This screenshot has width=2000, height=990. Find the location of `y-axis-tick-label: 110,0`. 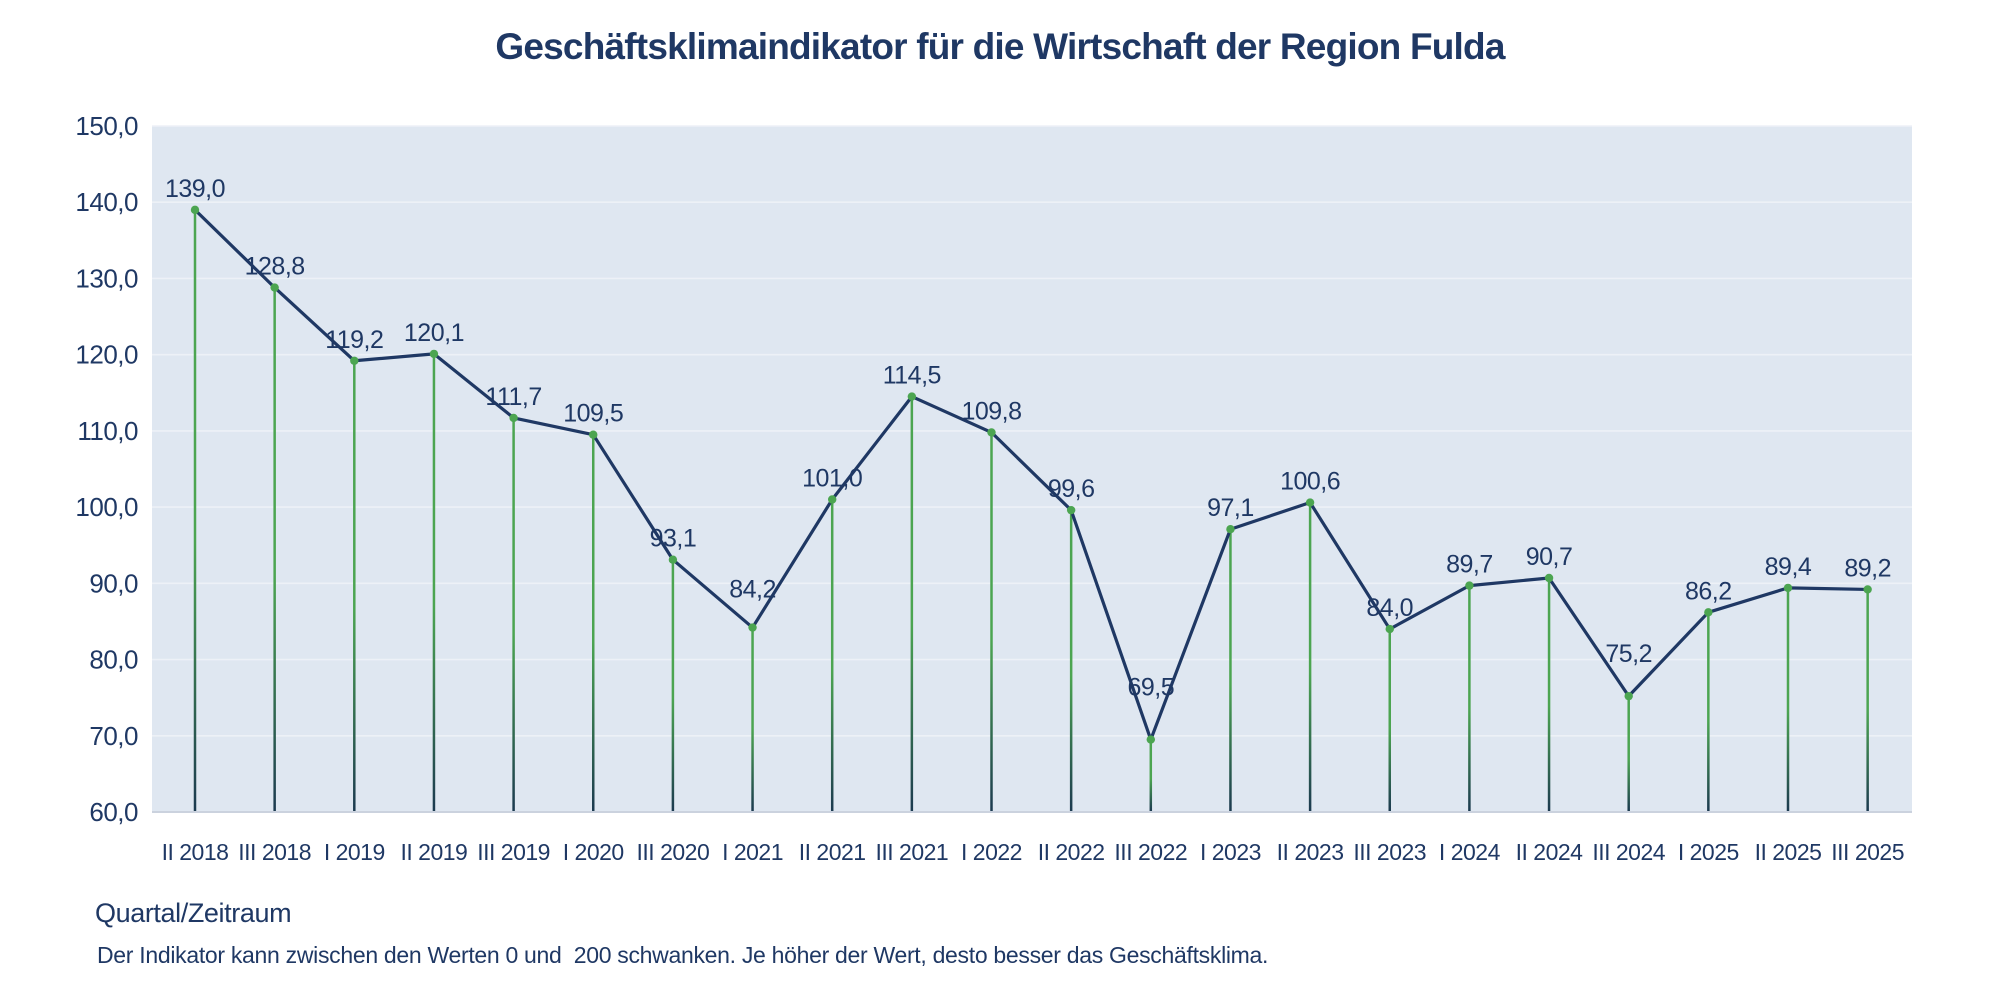

y-axis-tick-label: 110,0 is located at coordinates (107, 431).